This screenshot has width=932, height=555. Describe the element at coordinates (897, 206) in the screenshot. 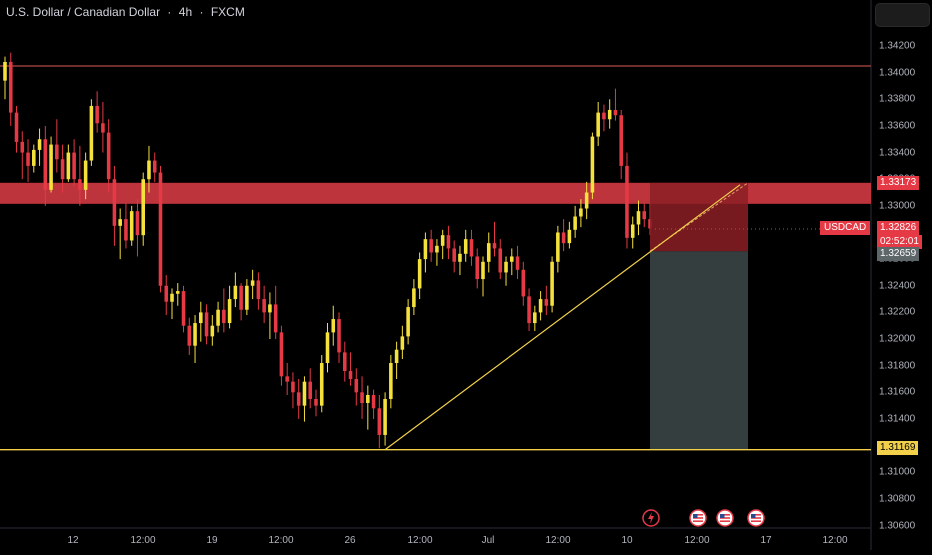

I see `price-tick-label: 1.33000` at that location.